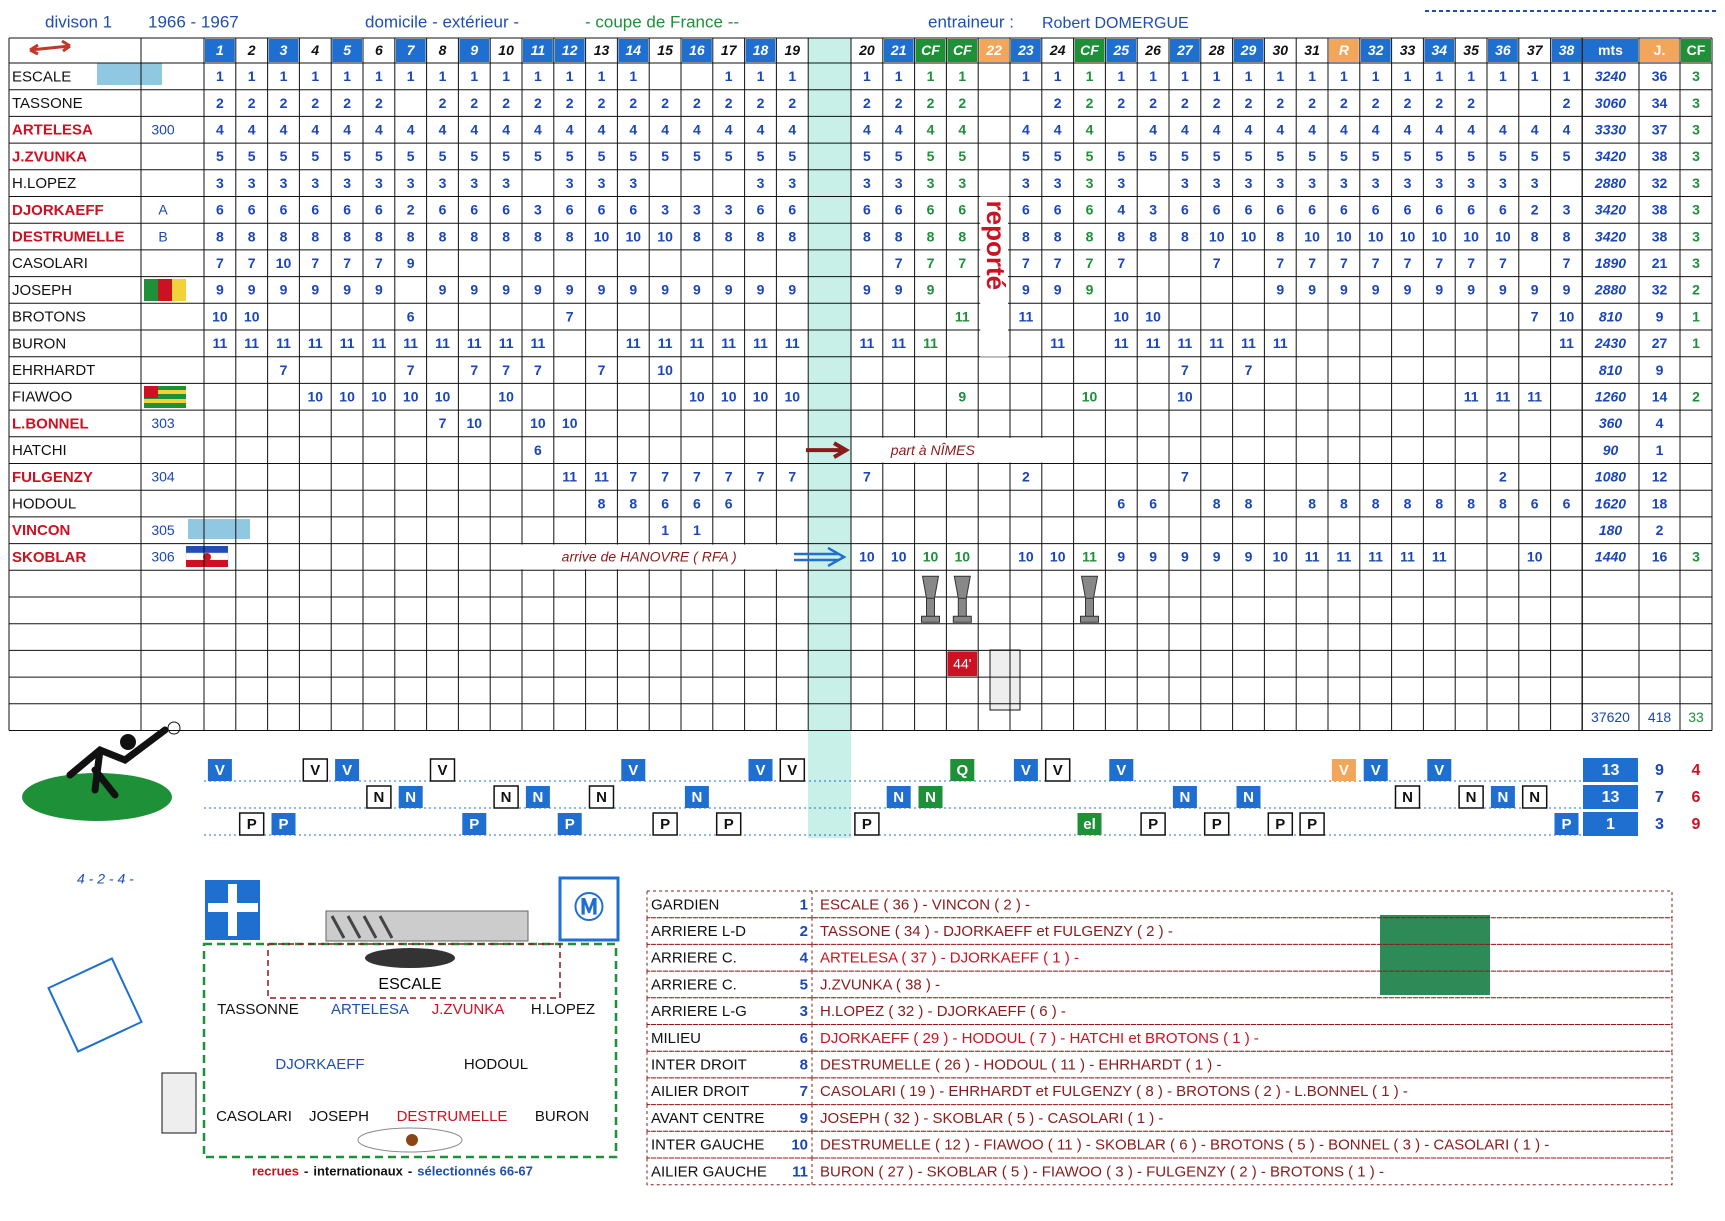 This screenshot has width=1725, height=1221. Describe the element at coordinates (179, 1103) in the screenshot. I see `referee-icon` at that location.